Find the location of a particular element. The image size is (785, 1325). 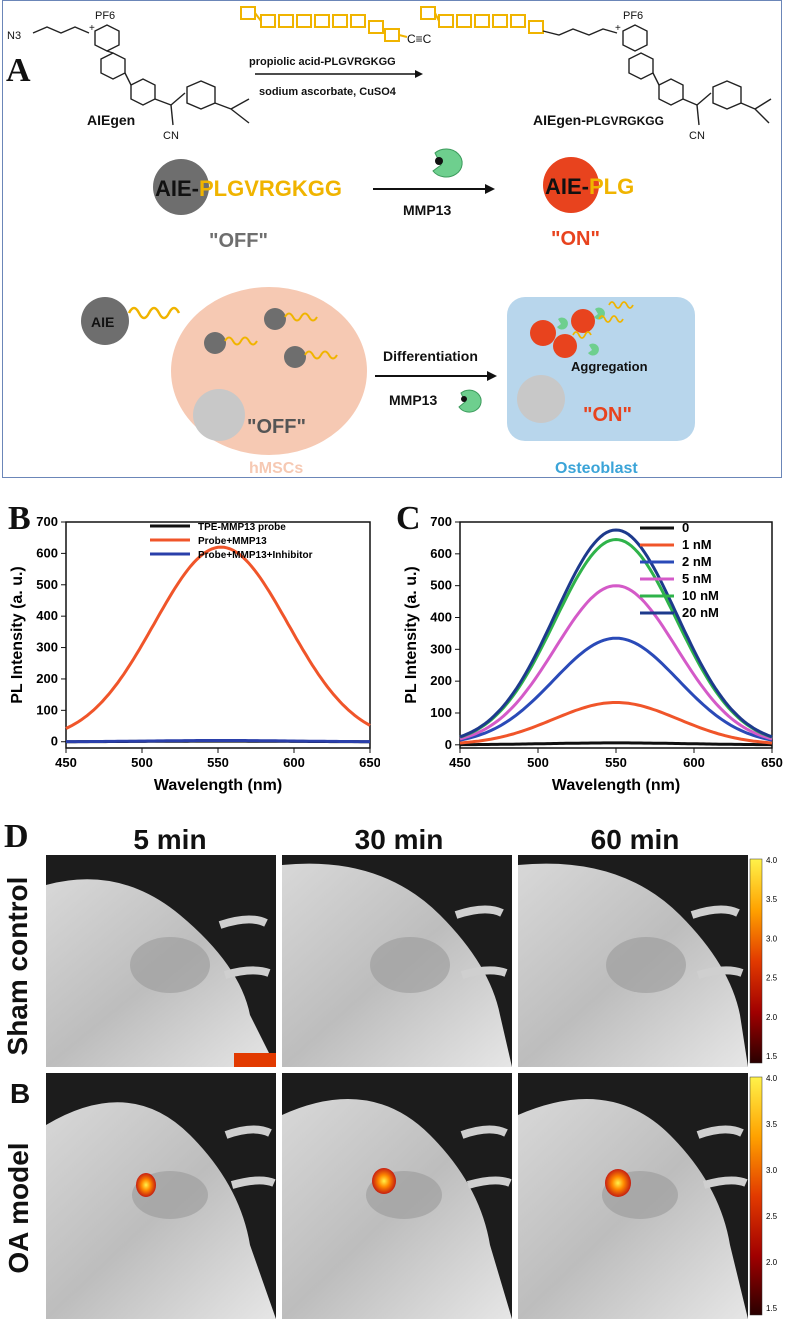

legend-label-5: 20 nM is located at coordinates (700, 612).